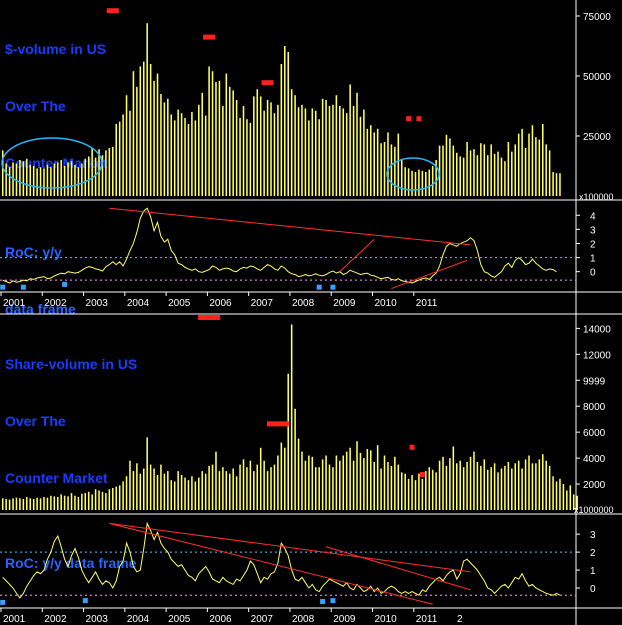 The width and height of the screenshot is (622, 625). What do you see at coordinates (385, 303) in the screenshot?
I see `x-tick-label: 2010` at bounding box center [385, 303].